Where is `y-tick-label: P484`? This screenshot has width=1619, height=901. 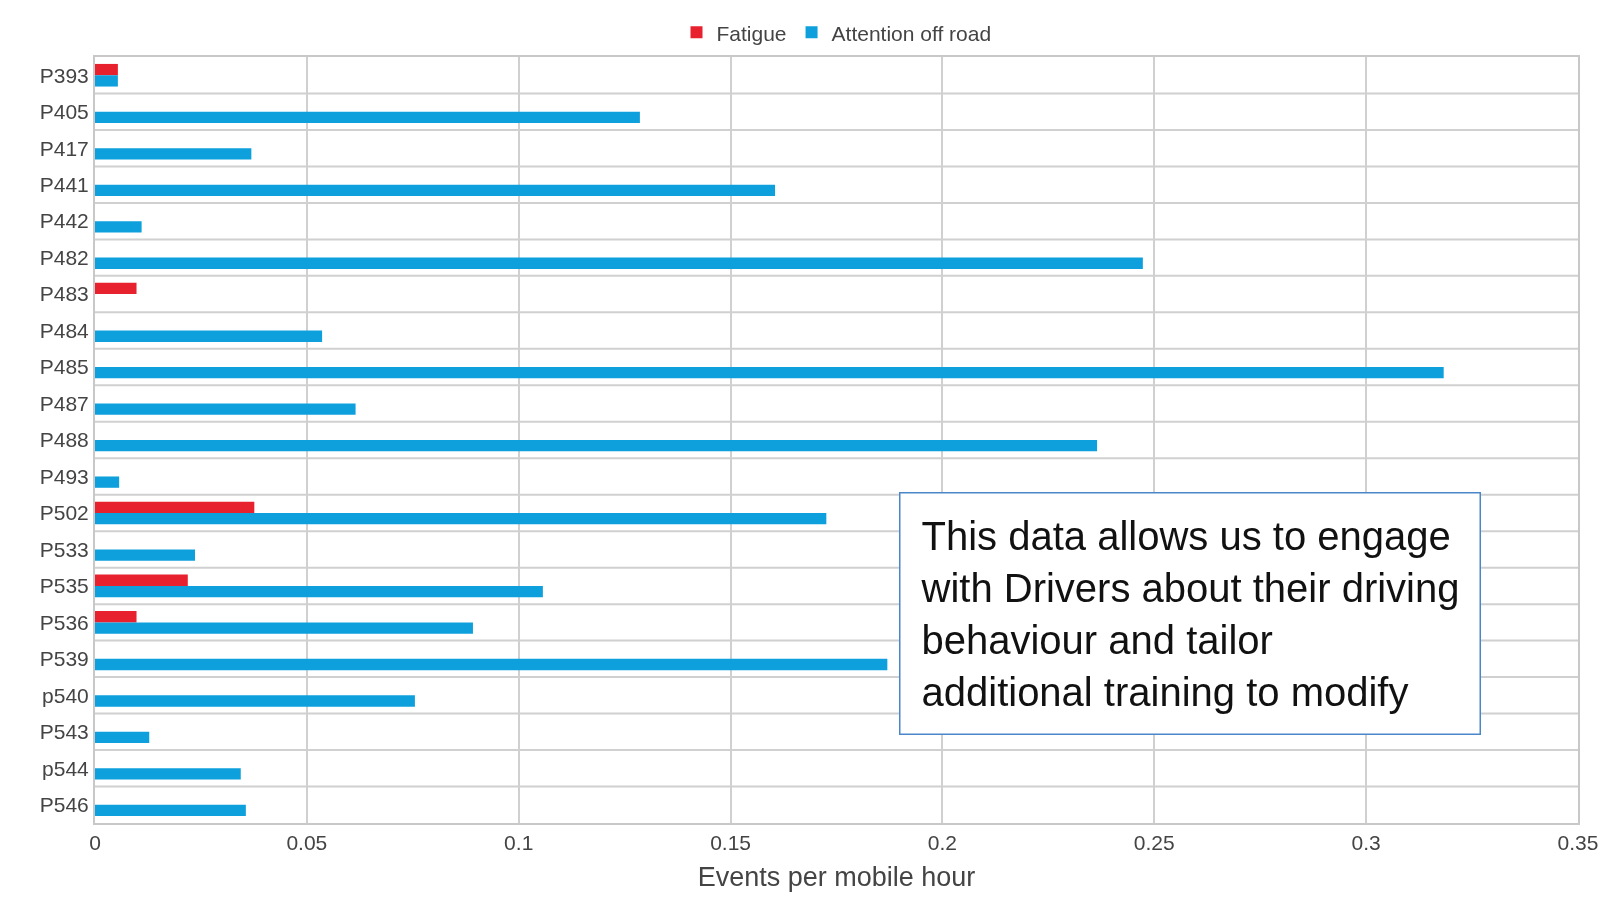 y-tick-label: P484 is located at coordinates (64, 330).